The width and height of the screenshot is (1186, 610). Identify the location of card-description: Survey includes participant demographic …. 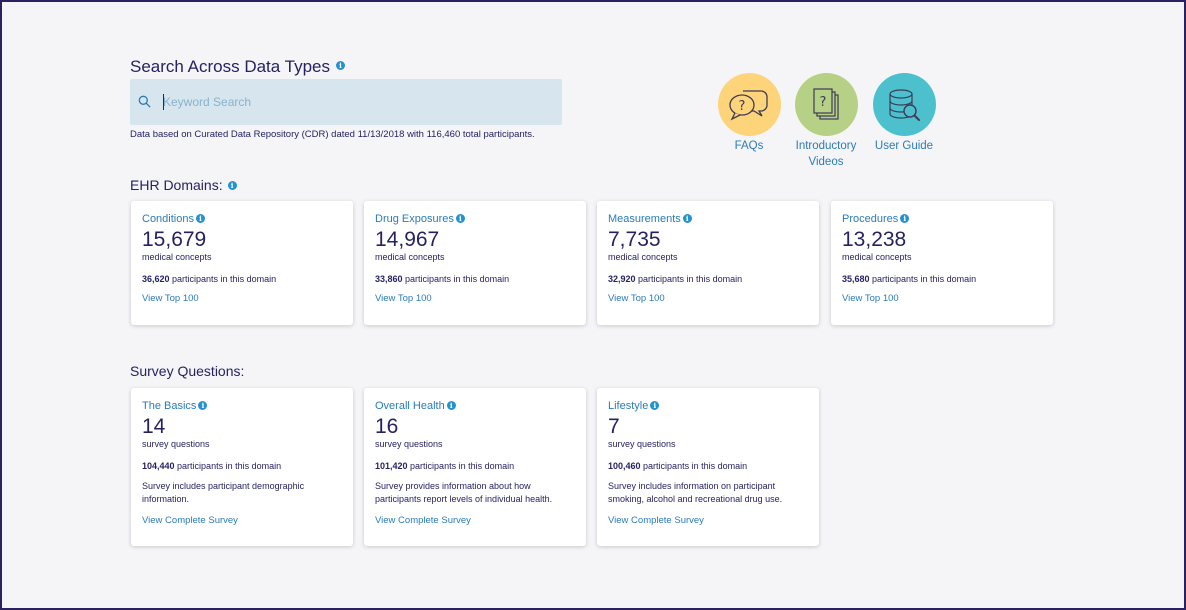
(223, 492).